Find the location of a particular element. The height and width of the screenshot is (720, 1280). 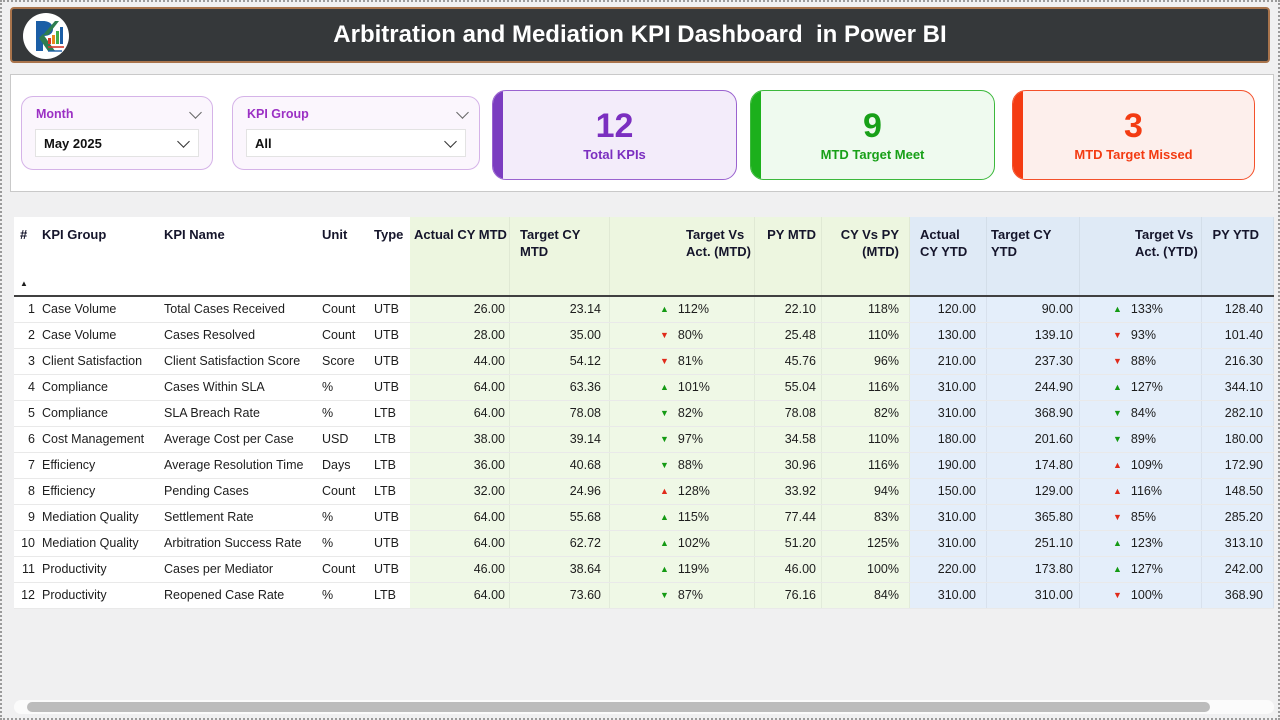

cell-index: 5 is located at coordinates (31, 413).